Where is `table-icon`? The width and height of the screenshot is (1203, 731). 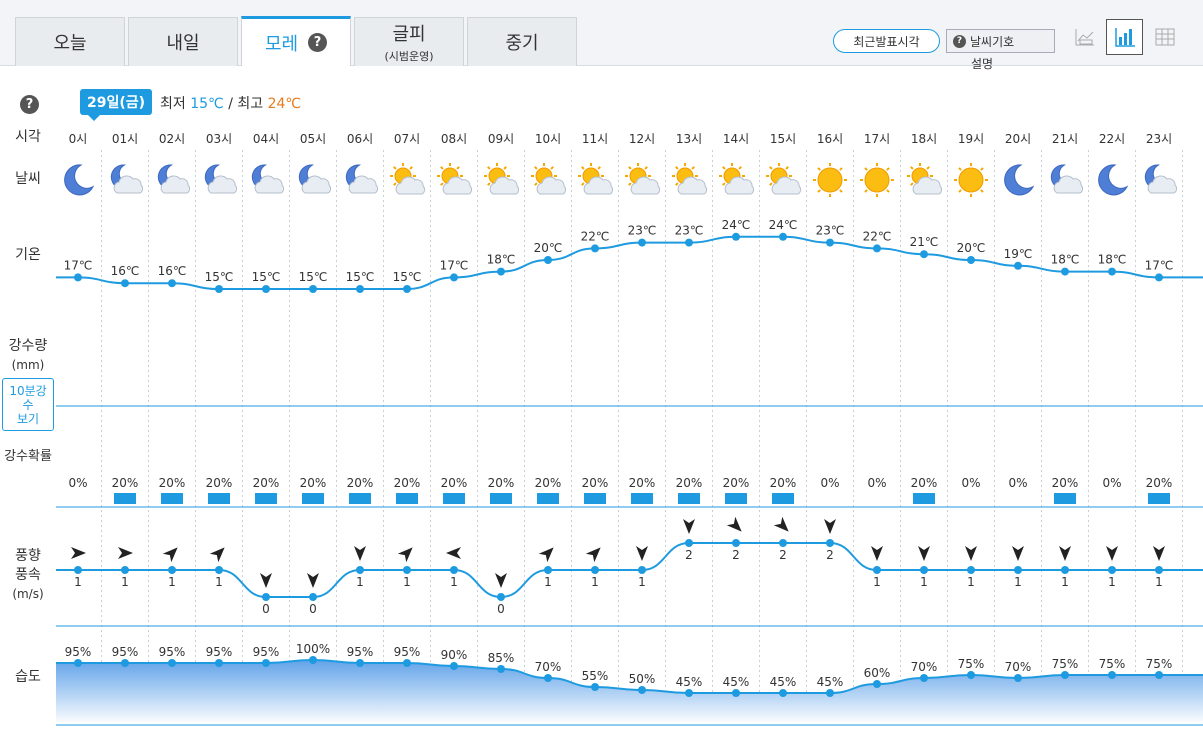
table-icon is located at coordinates (1164, 37).